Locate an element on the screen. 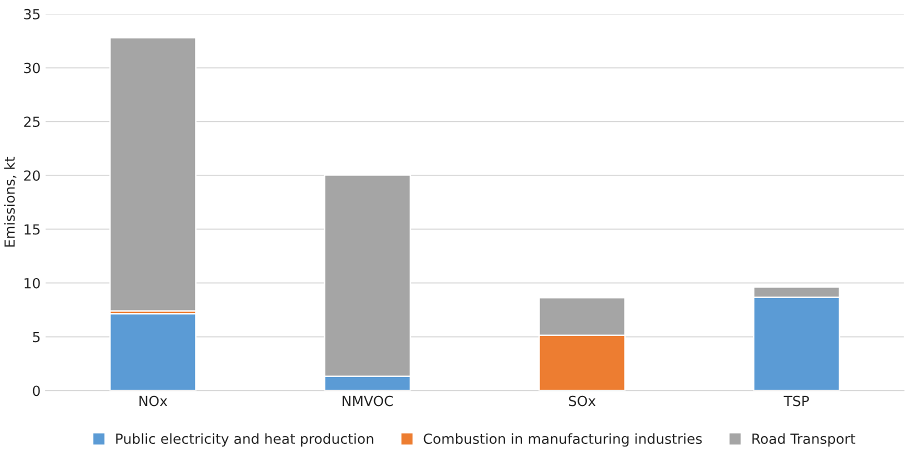 Image resolution: width=913 pixels, height=465 pixels. y-tick-label: 30 is located at coordinates (32, 68).